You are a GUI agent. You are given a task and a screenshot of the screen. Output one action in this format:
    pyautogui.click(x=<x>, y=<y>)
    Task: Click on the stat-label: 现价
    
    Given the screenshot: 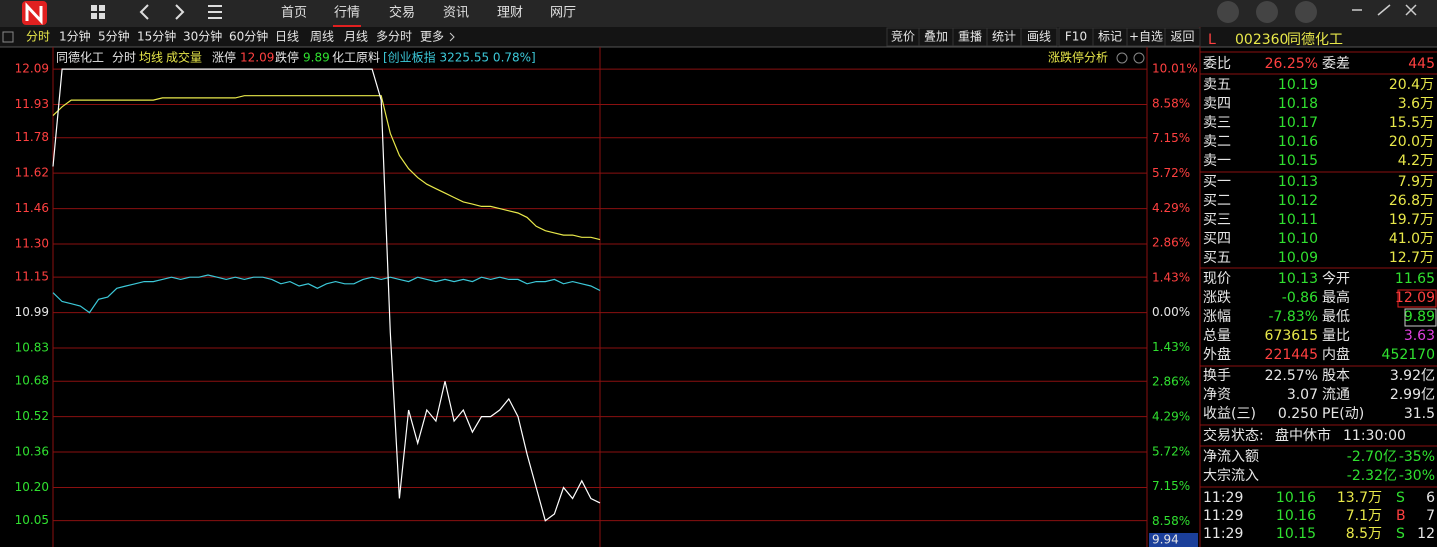 What is the action you would take?
    pyautogui.click(x=1217, y=279)
    